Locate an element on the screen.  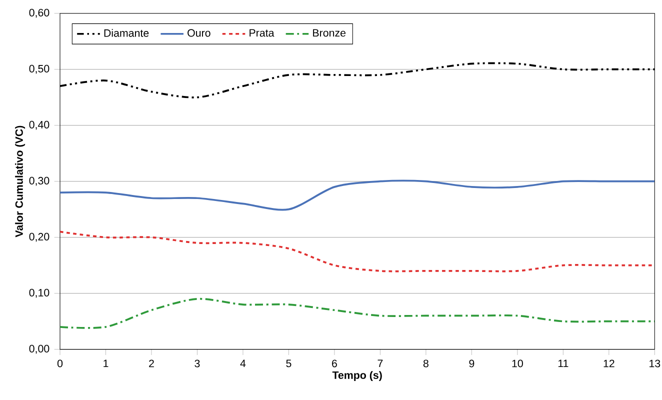
x-tick-label: 13 is located at coordinates (655, 364).